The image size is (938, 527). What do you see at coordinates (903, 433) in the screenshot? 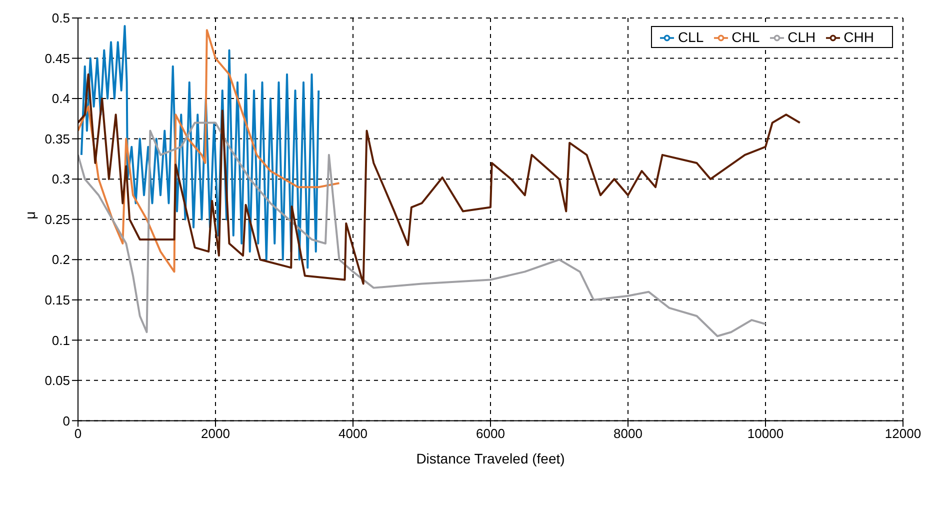
I see `x-tick-label: 12000` at bounding box center [903, 433].